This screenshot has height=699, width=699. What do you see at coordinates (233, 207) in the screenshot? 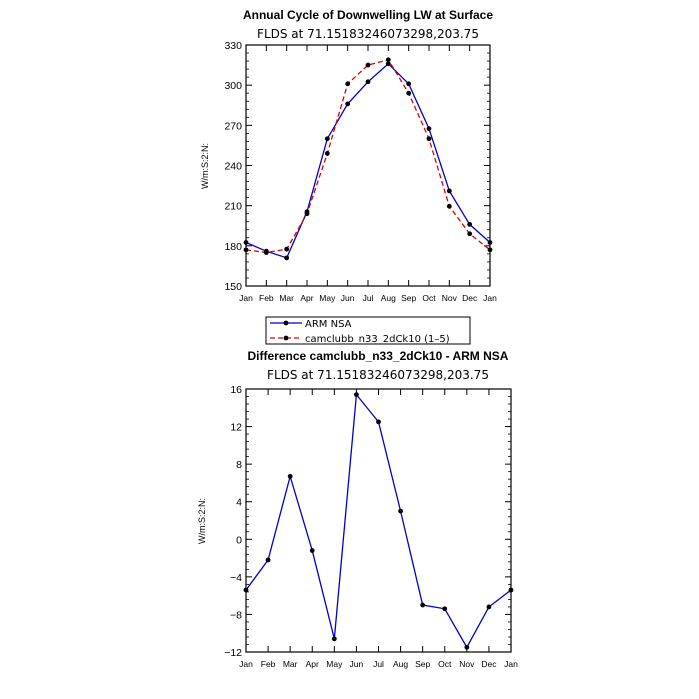
I see `ytick-label: 210` at bounding box center [233, 207].